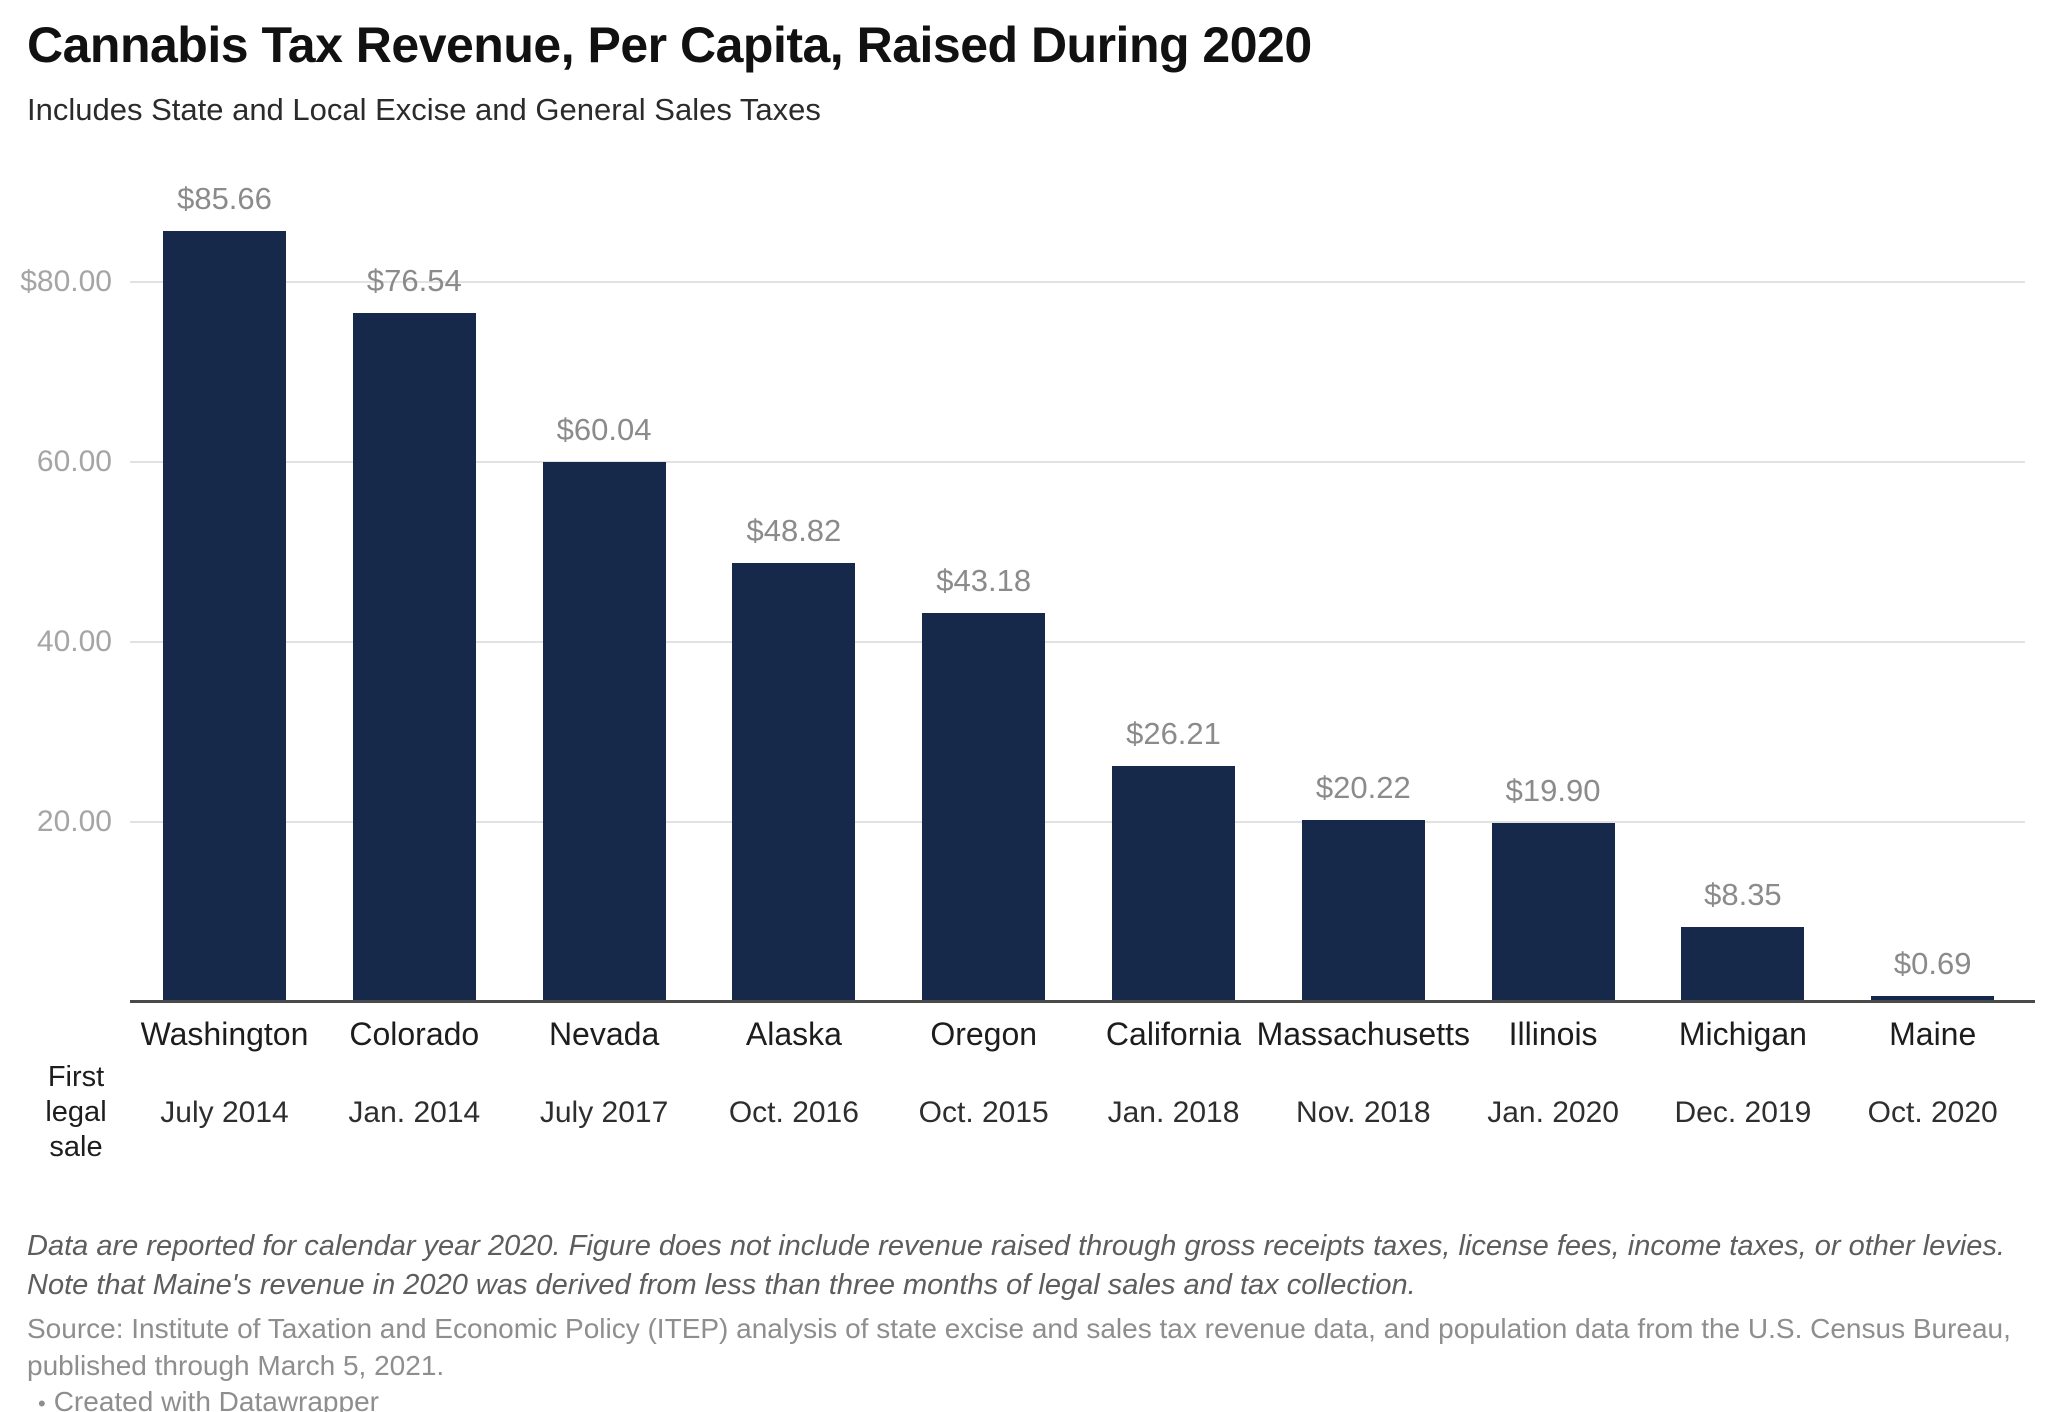  Describe the element at coordinates (76, 1077) in the screenshot. I see `row-label-line: First` at that location.